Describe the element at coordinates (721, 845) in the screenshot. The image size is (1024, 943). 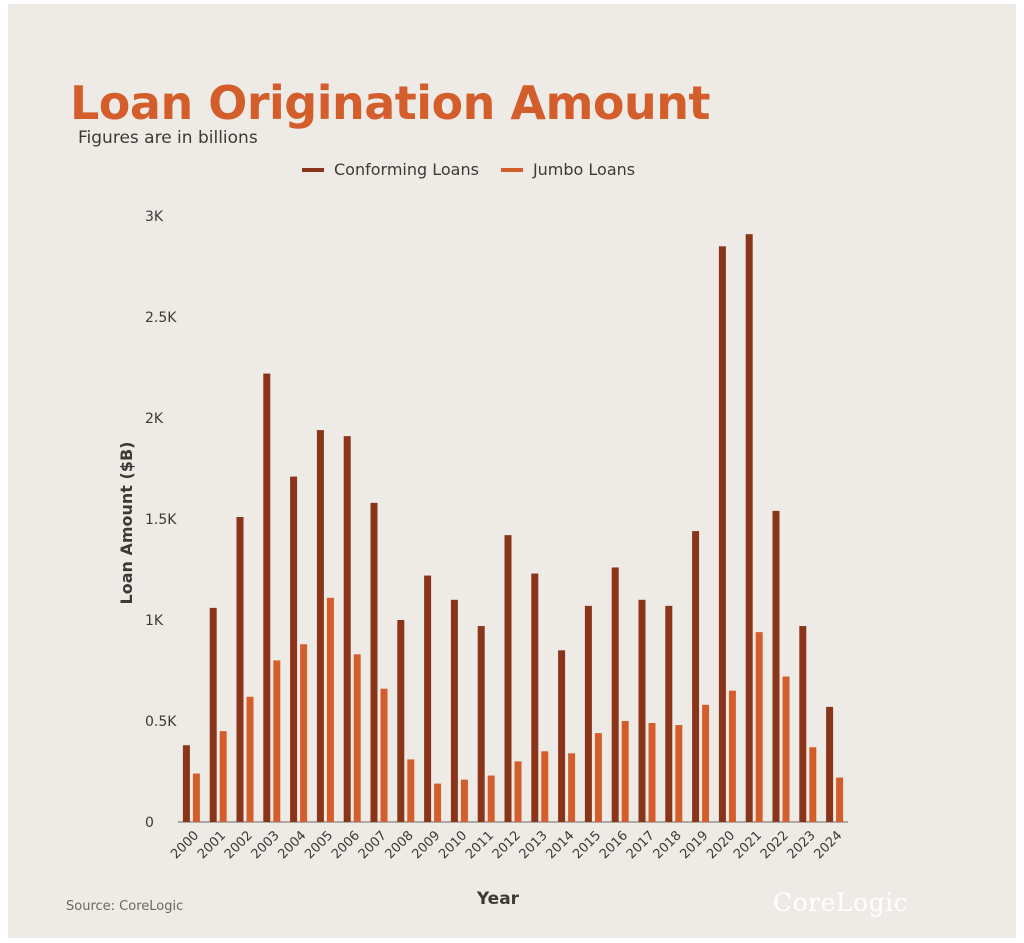
I see `x-tick-label: 2020` at that location.